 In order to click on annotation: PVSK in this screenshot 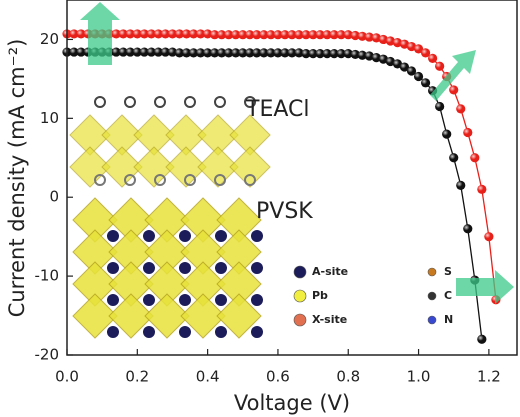, I will do `click(284, 211)`.